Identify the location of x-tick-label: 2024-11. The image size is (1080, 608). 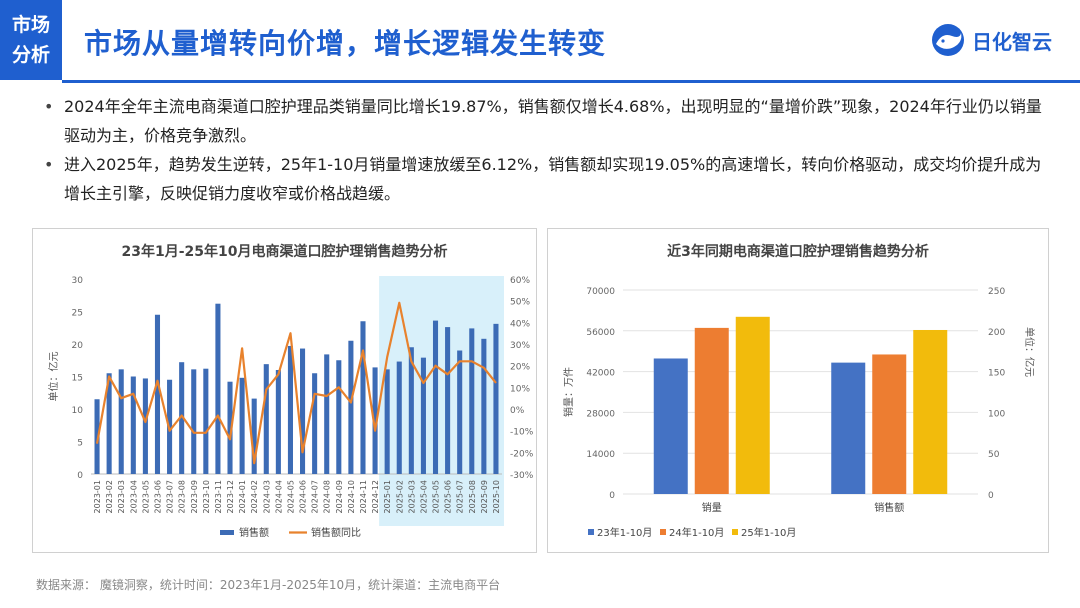
(363, 496).